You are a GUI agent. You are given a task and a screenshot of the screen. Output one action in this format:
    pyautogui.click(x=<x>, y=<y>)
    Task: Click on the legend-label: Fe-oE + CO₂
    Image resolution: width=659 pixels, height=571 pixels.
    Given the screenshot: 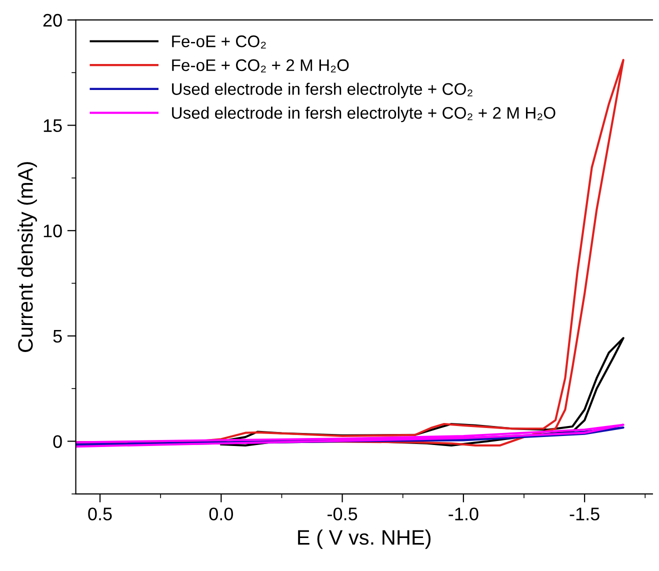 What is the action you would take?
    pyautogui.click(x=219, y=41)
    